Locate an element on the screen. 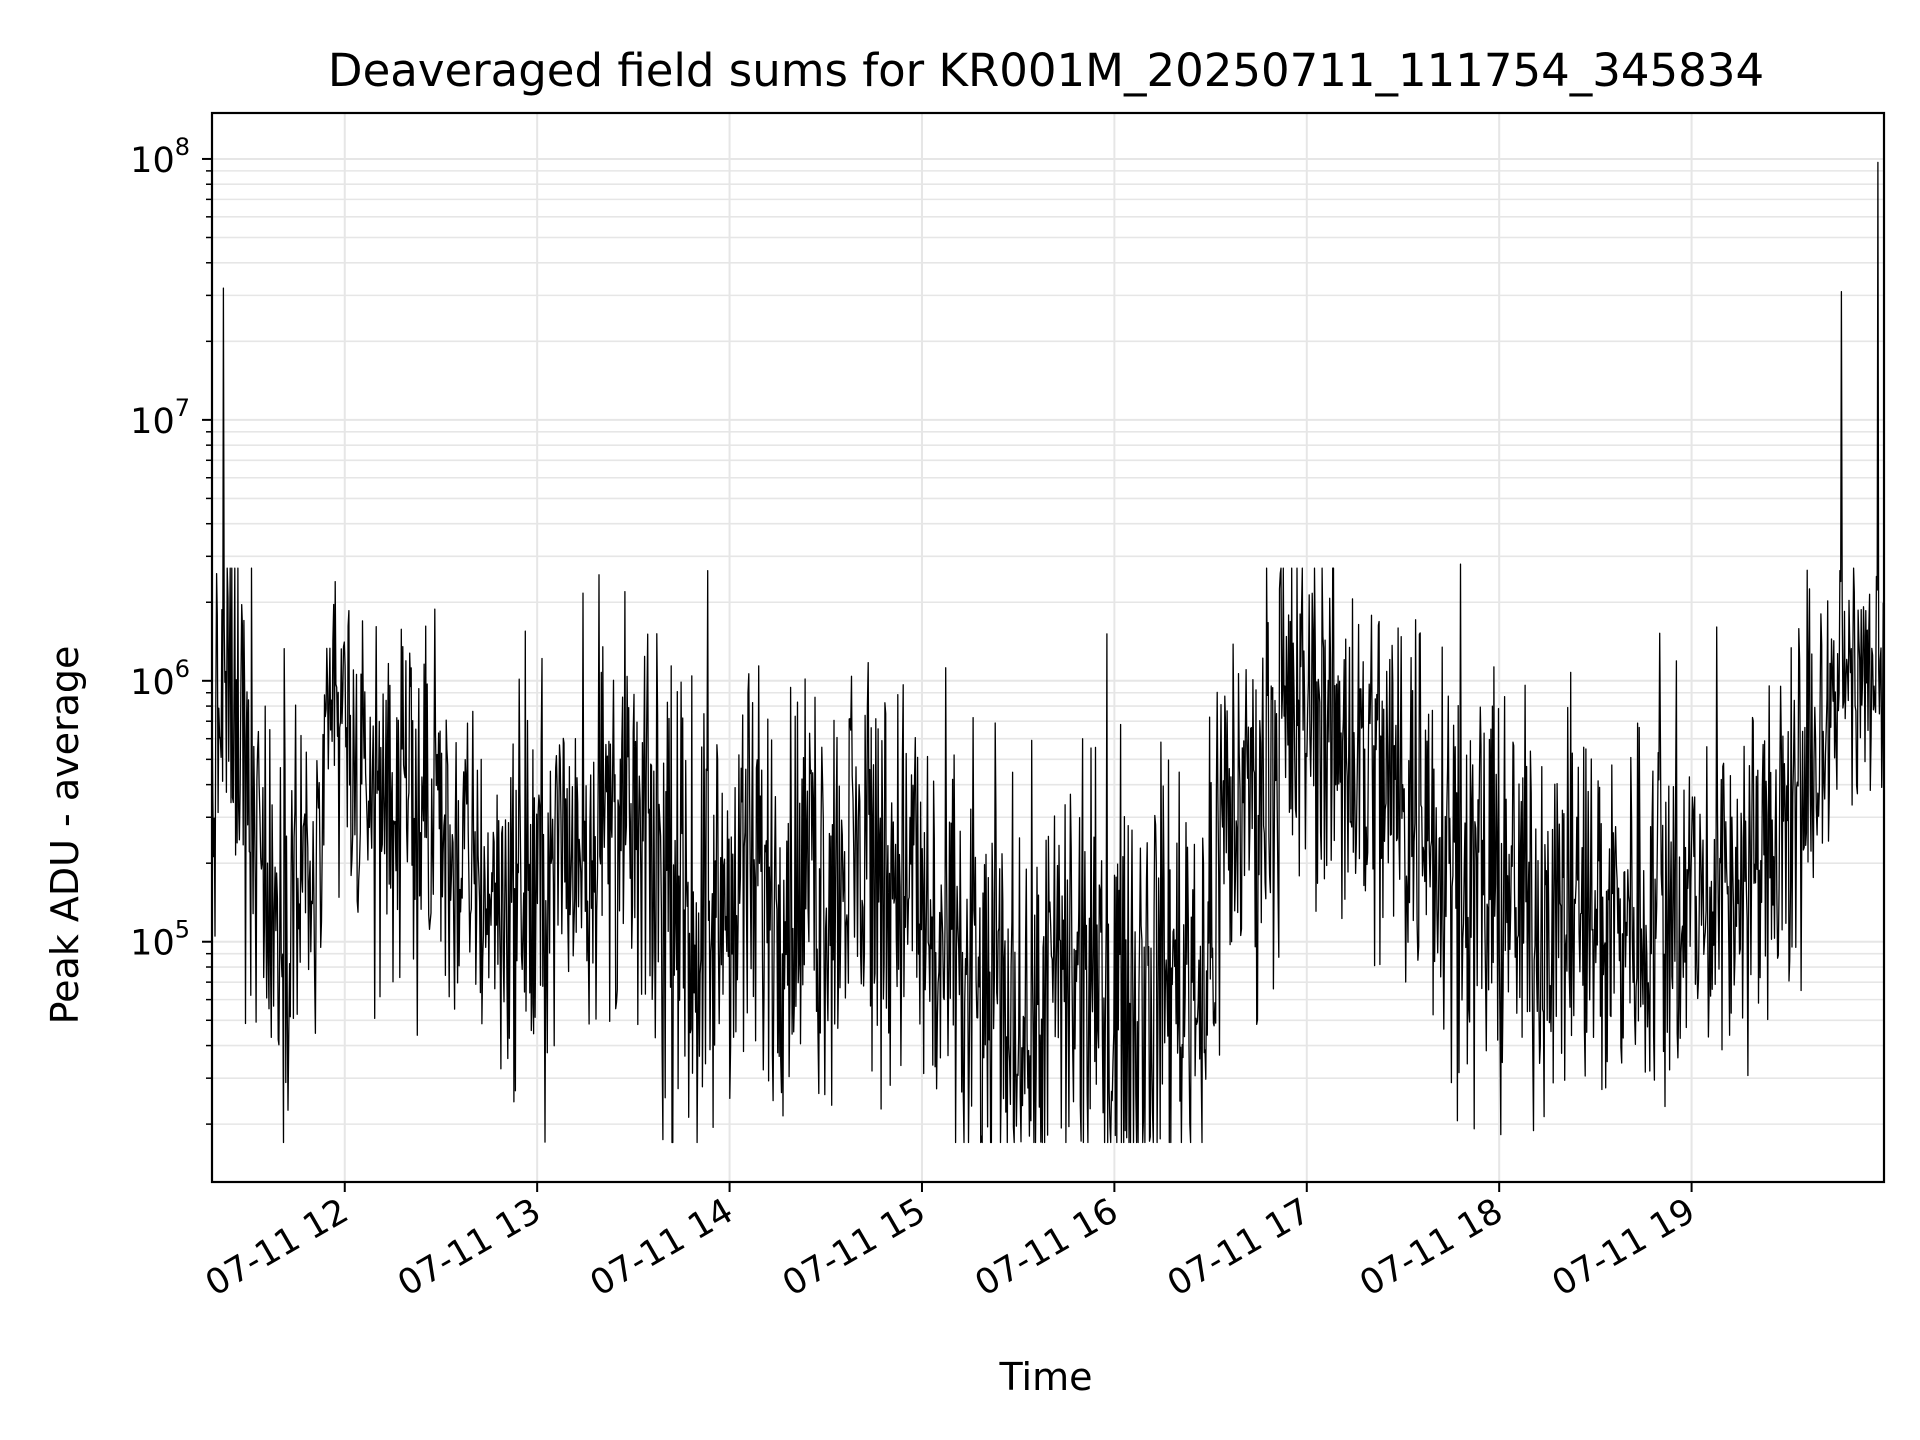 The height and width of the screenshot is (1440, 1920). y-tick-exponent: 5 is located at coordinates (182, 930).